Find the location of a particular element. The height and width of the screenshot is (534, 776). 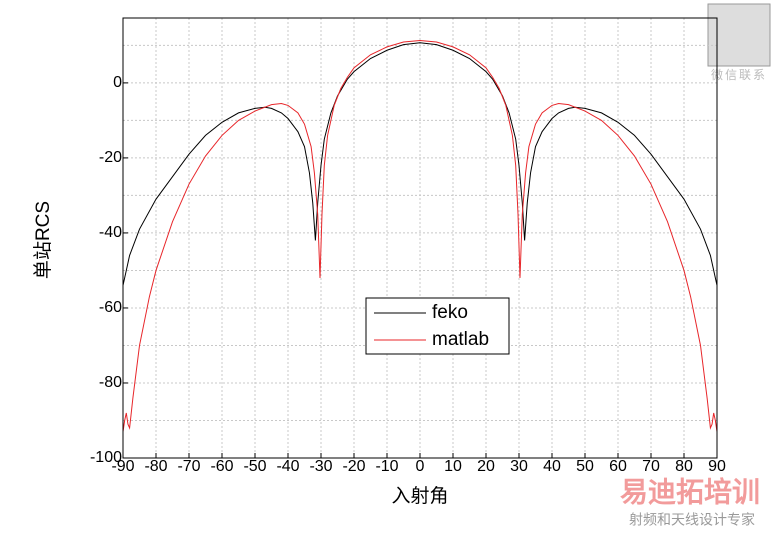

y-tick-label: -40 is located at coordinates (110, 232).